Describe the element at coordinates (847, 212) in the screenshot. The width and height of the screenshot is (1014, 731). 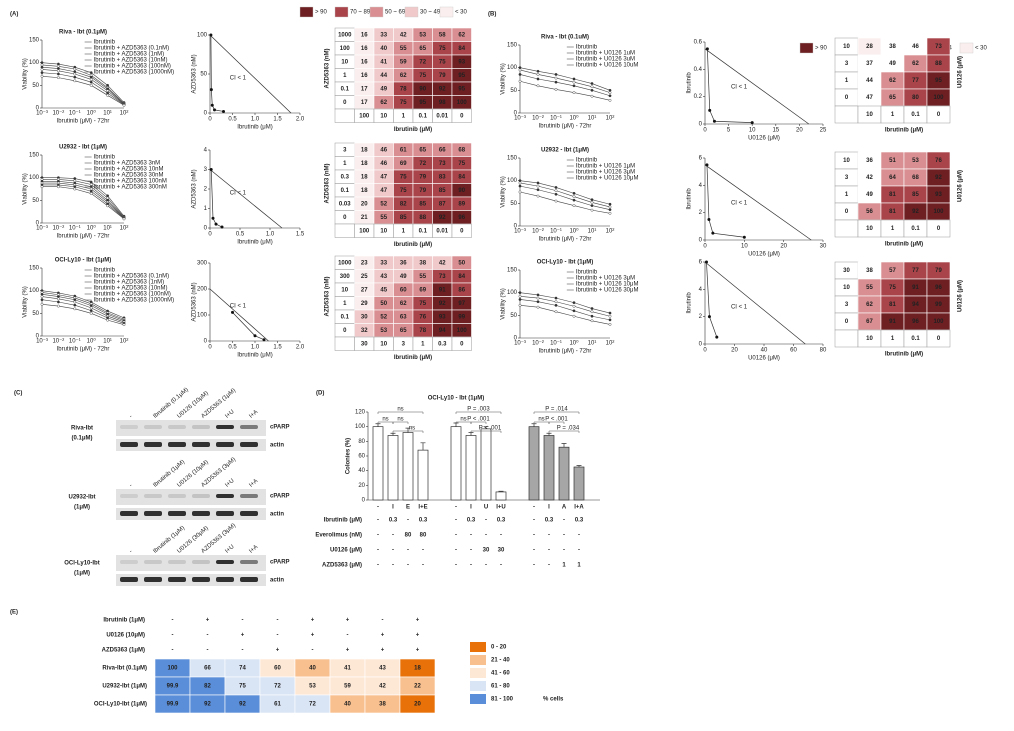
I see `row-label: 0` at that location.